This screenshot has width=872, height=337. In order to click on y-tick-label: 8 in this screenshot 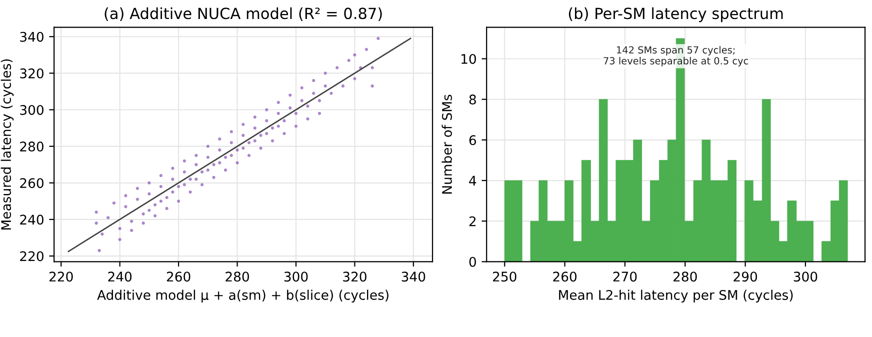, I will do `click(472, 99)`.